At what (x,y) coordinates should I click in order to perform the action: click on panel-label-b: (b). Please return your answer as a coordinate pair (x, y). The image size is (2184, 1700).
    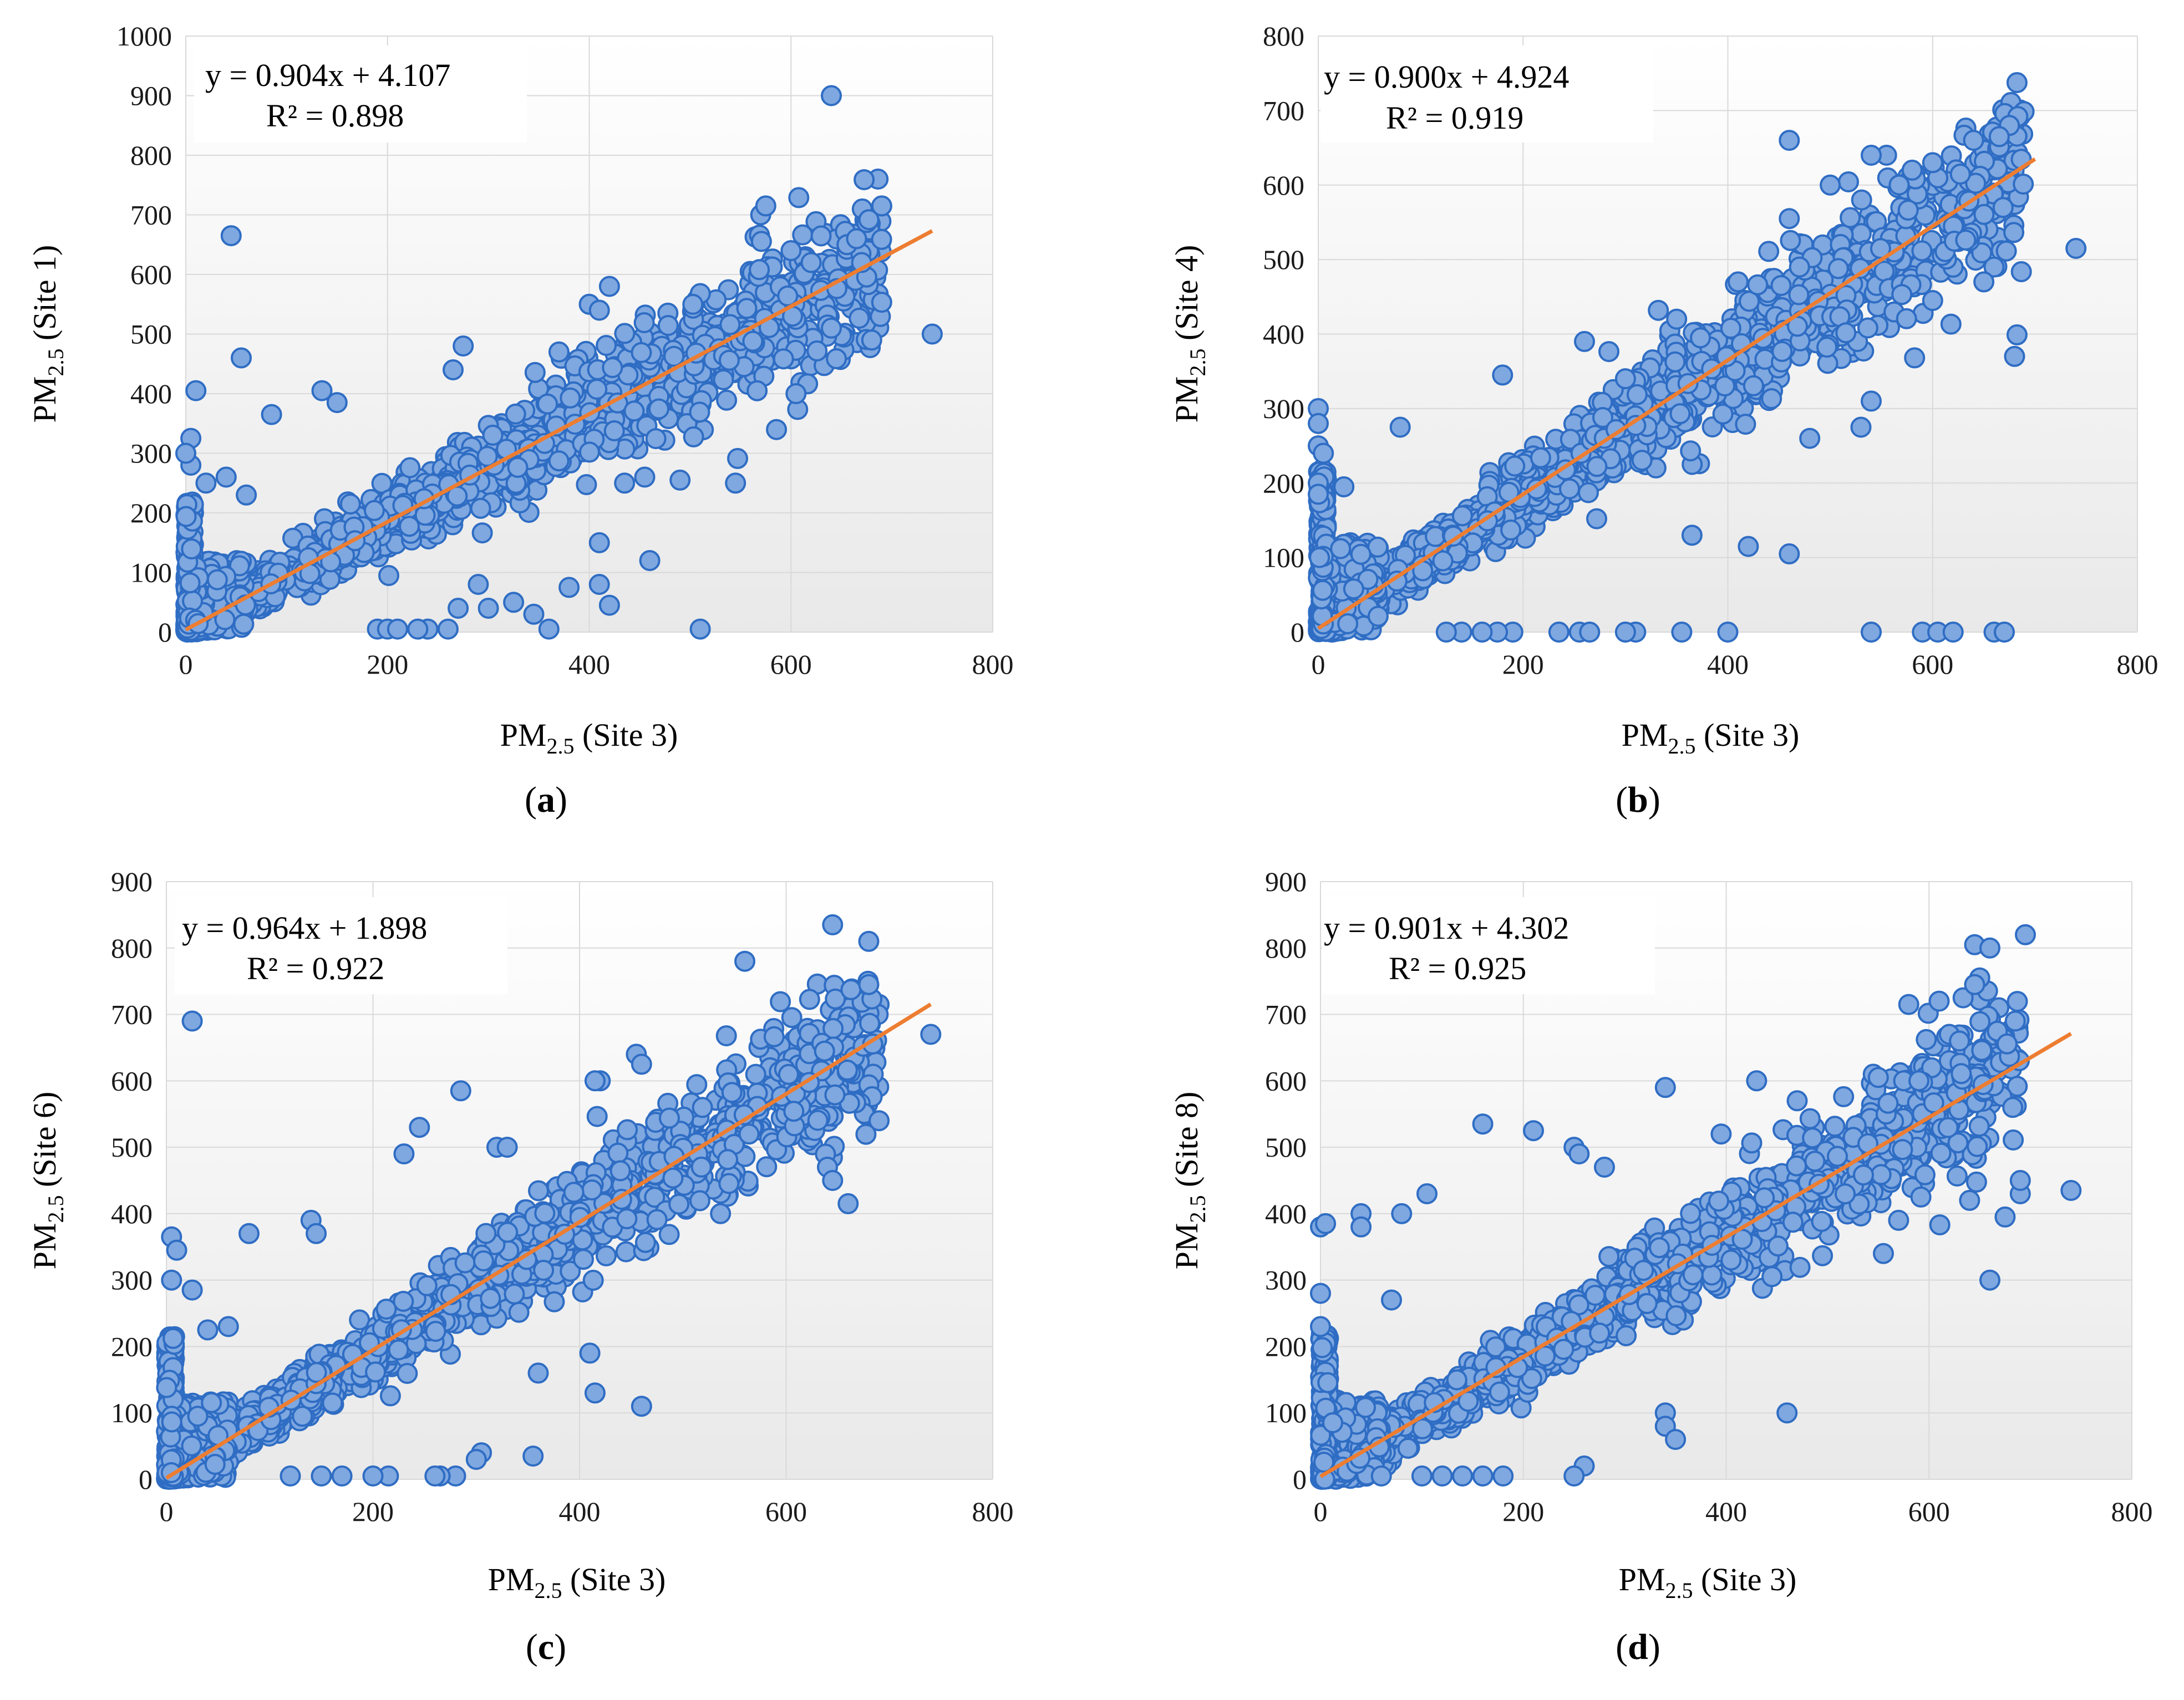
    Looking at the image, I should click on (1638, 800).